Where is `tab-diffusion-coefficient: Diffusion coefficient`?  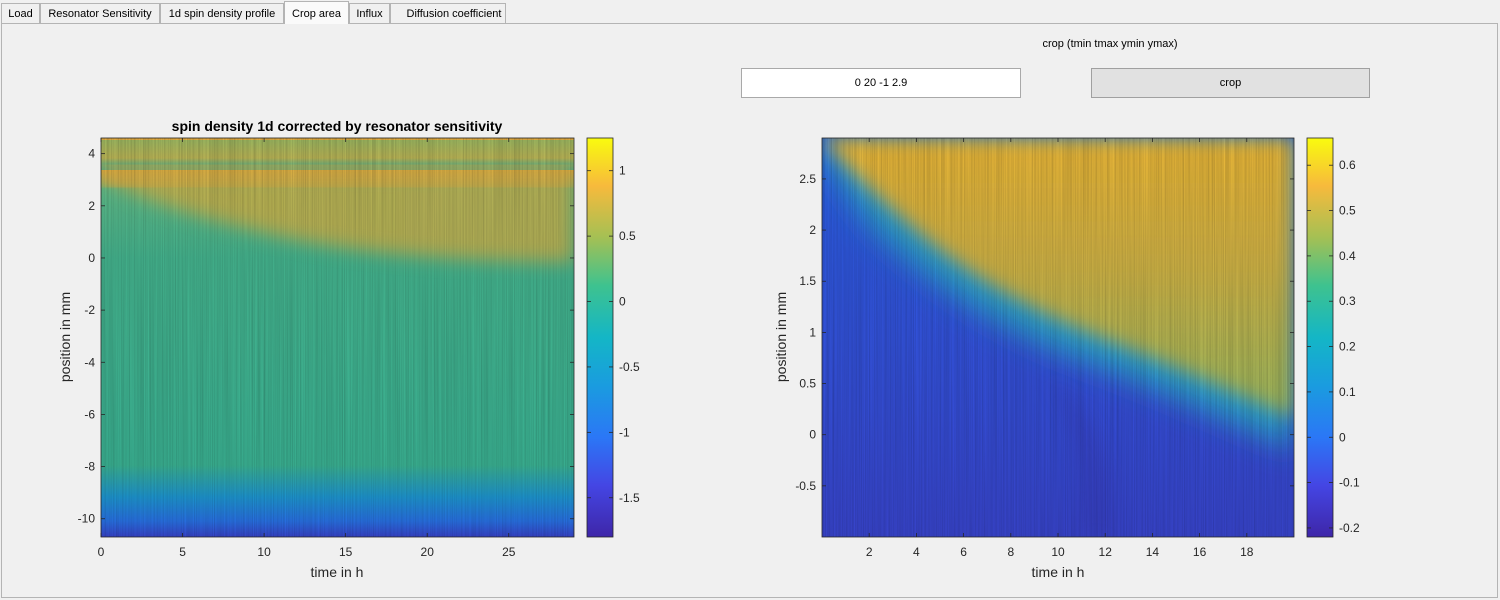 tab-diffusion-coefficient: Diffusion coefficient is located at coordinates (448, 13).